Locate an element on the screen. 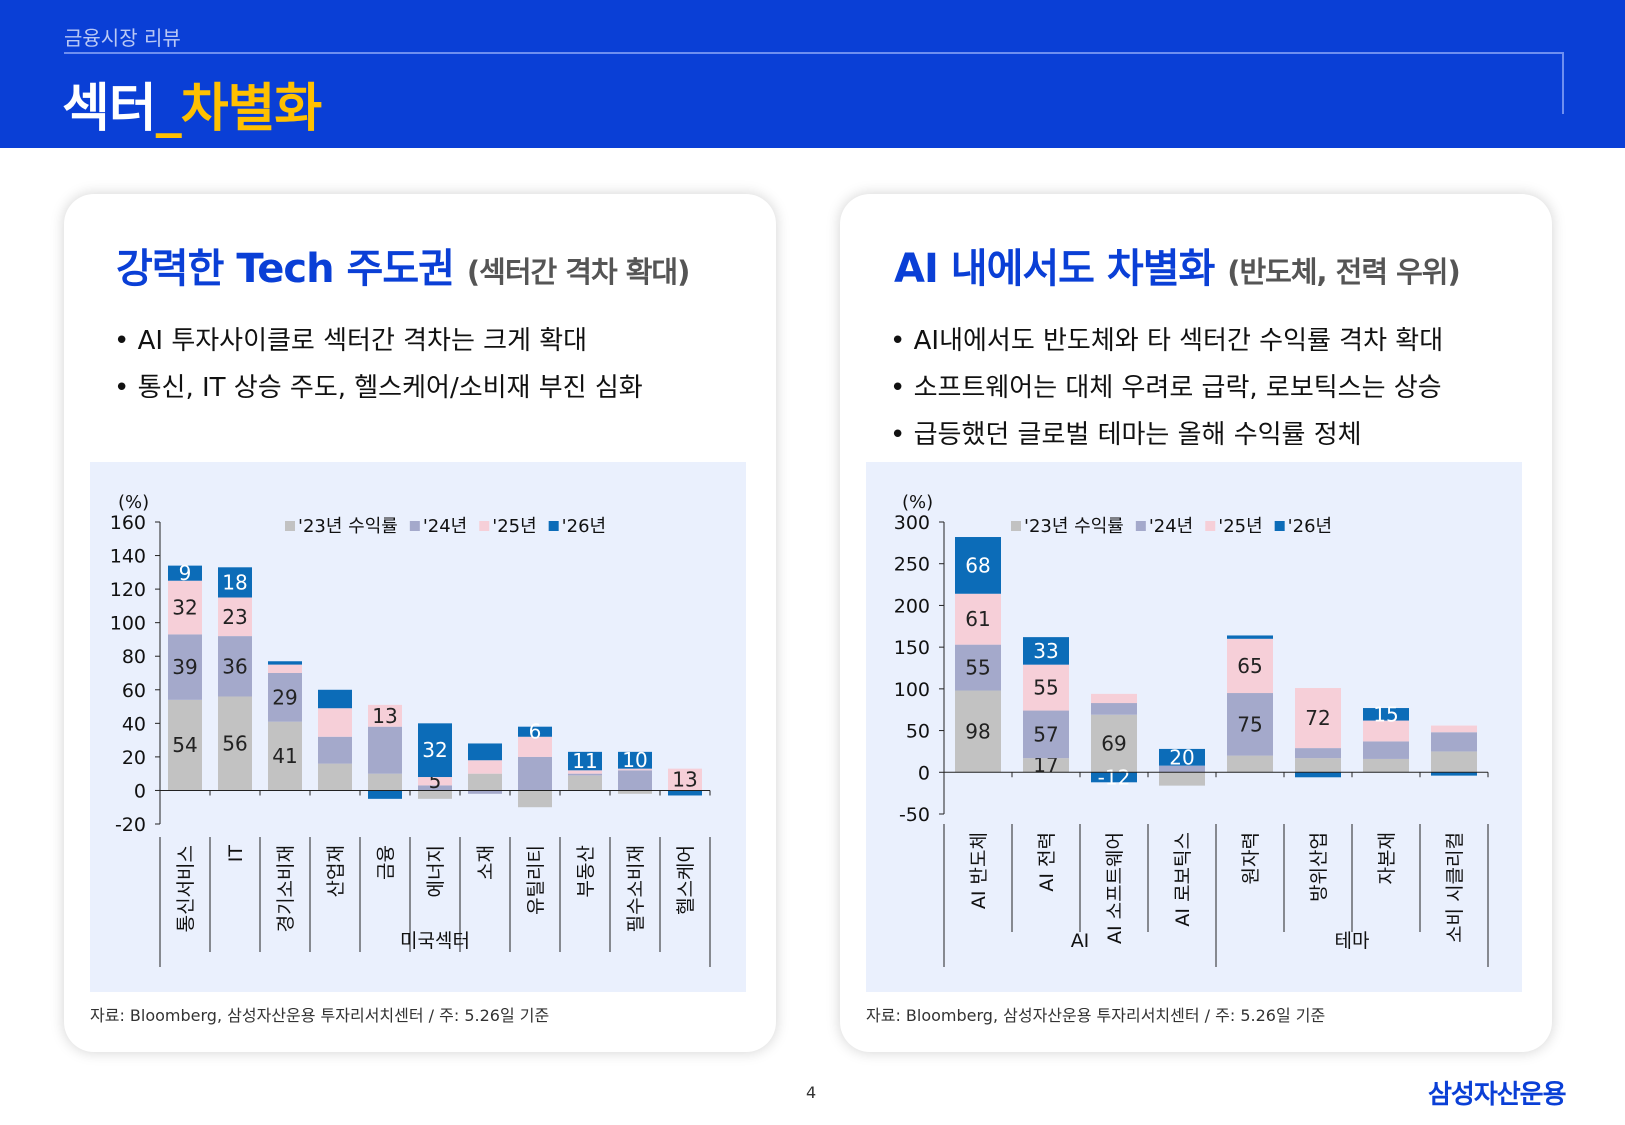 This screenshot has height=1125, width=1625. bullet-item: AI내에서도 반도체와 타 섹터간 수익률 격차 확대 is located at coordinates (1167, 343).